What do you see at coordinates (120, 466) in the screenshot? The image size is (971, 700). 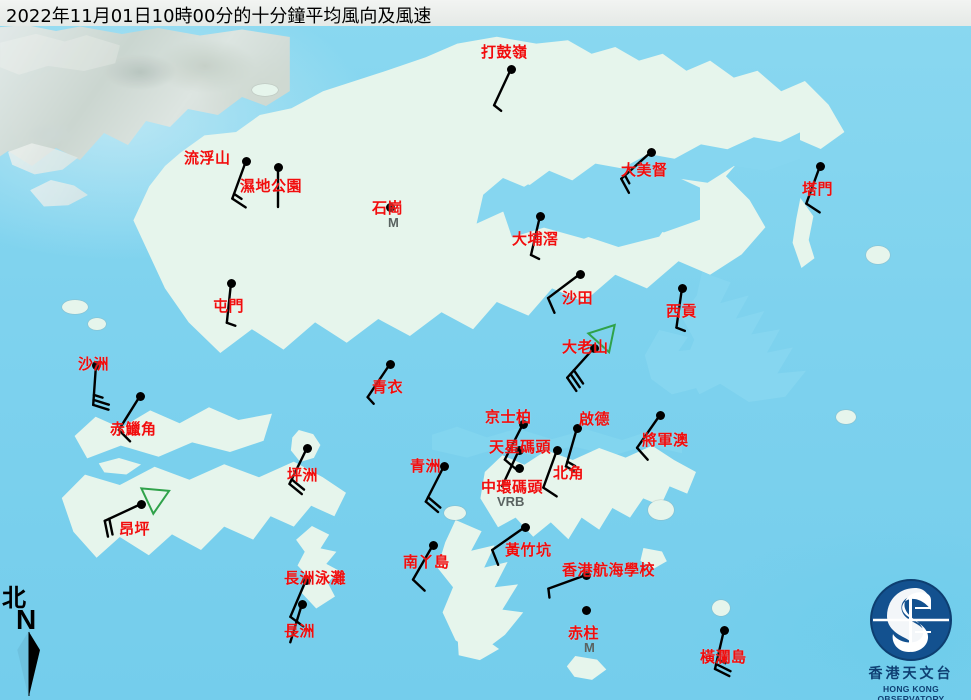 I see `islet-tai-a-chau` at bounding box center [120, 466].